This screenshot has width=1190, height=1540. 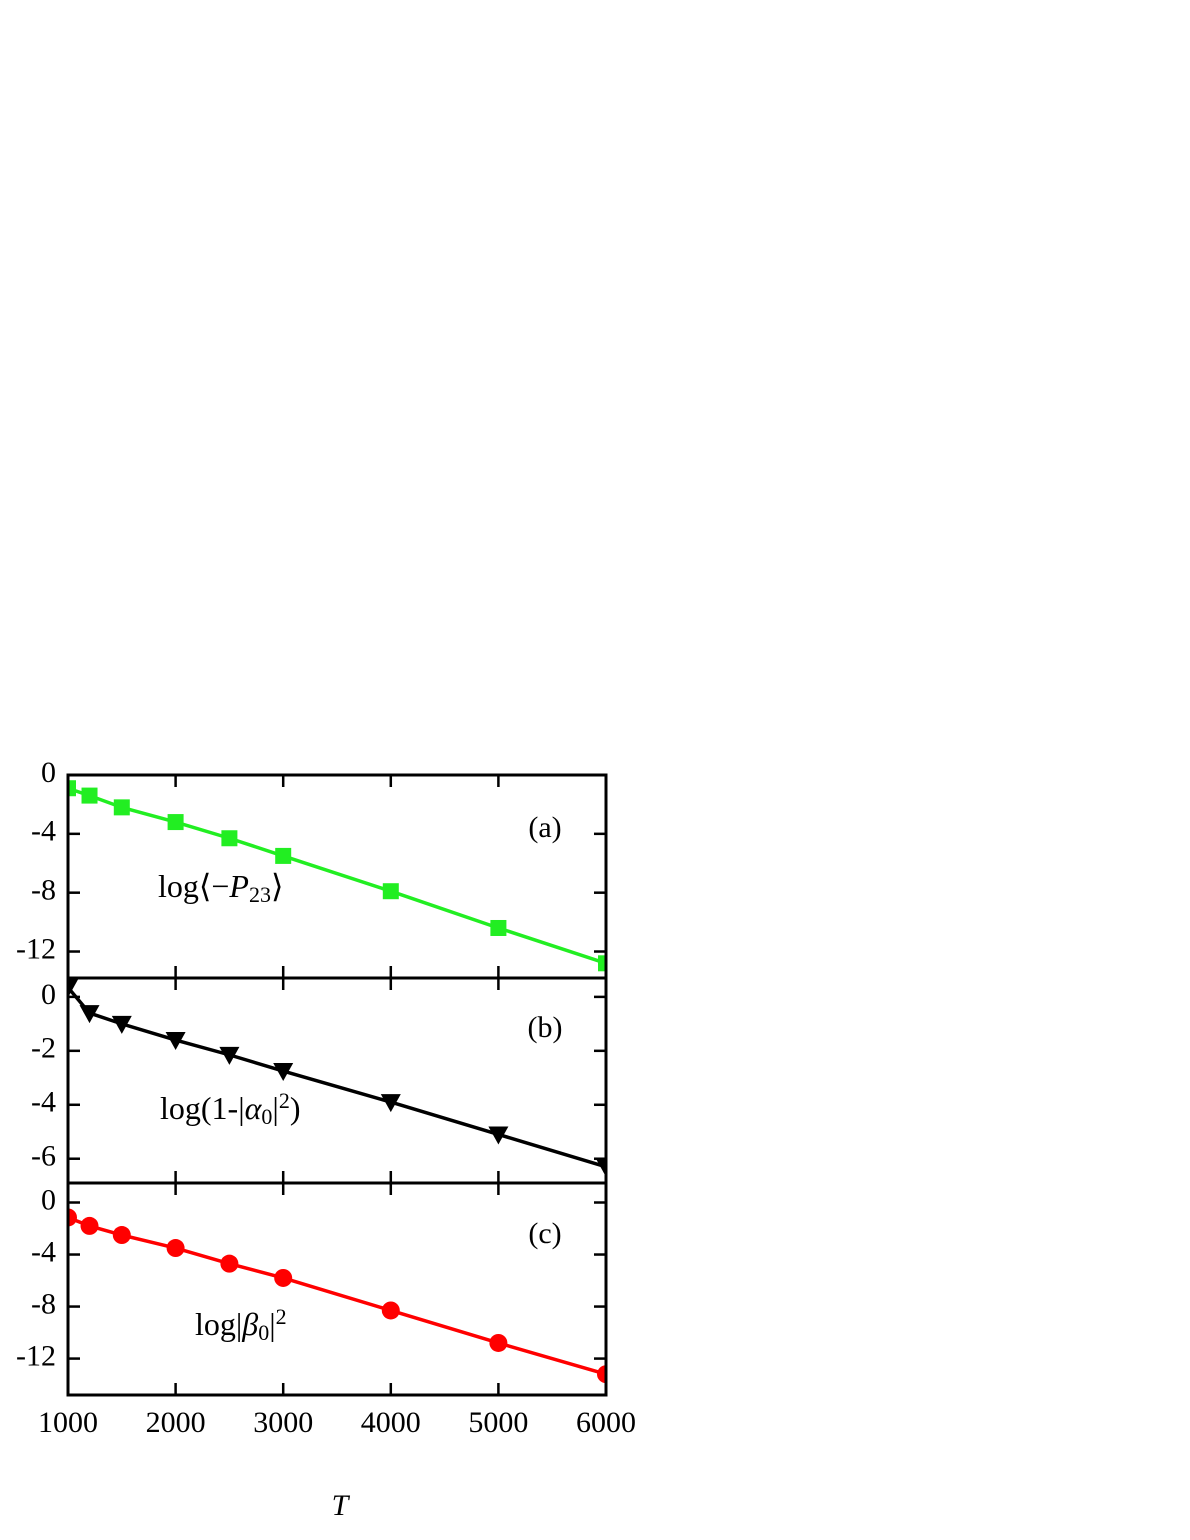 What do you see at coordinates (498, 1422) in the screenshot?
I see `x-tick-label: 5000` at bounding box center [498, 1422].